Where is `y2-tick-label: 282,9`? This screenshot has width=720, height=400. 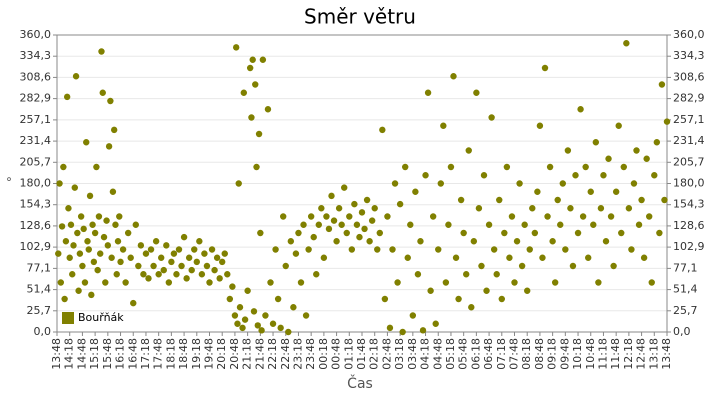
y2-tick-label: 282,9 is located at coordinates (689, 98).